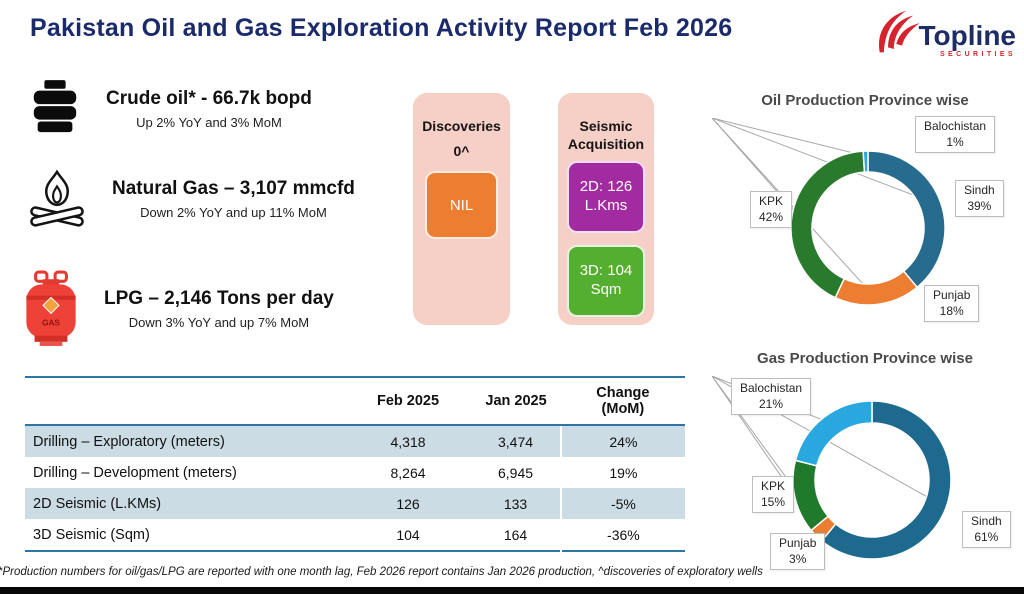  Describe the element at coordinates (622, 535) in the screenshot. I see `row-change-value: -36%` at that location.